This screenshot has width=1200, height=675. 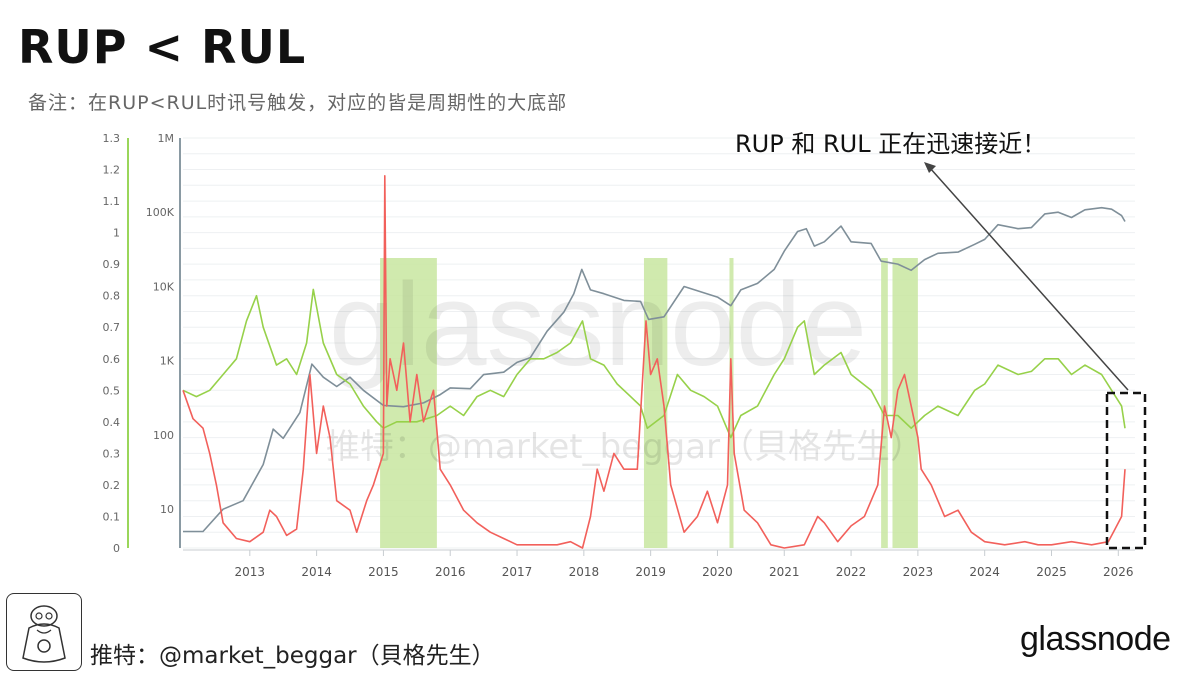 What do you see at coordinates (112, 359) in the screenshot?
I see `left-axis-tick-label: 0.6` at bounding box center [112, 359].